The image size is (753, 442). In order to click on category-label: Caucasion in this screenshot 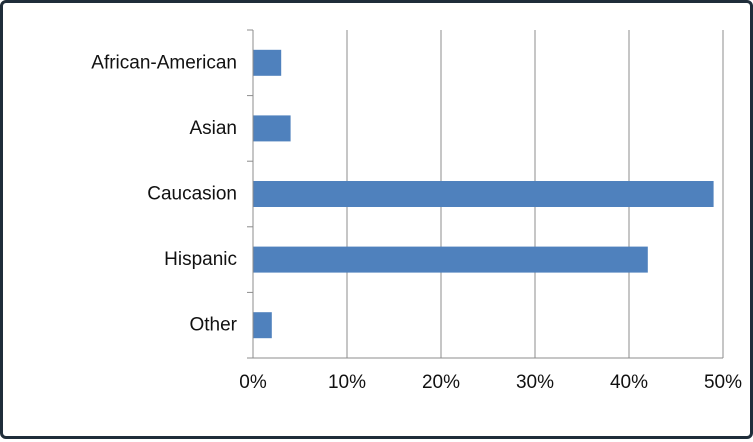, I will do `click(192, 194)`.